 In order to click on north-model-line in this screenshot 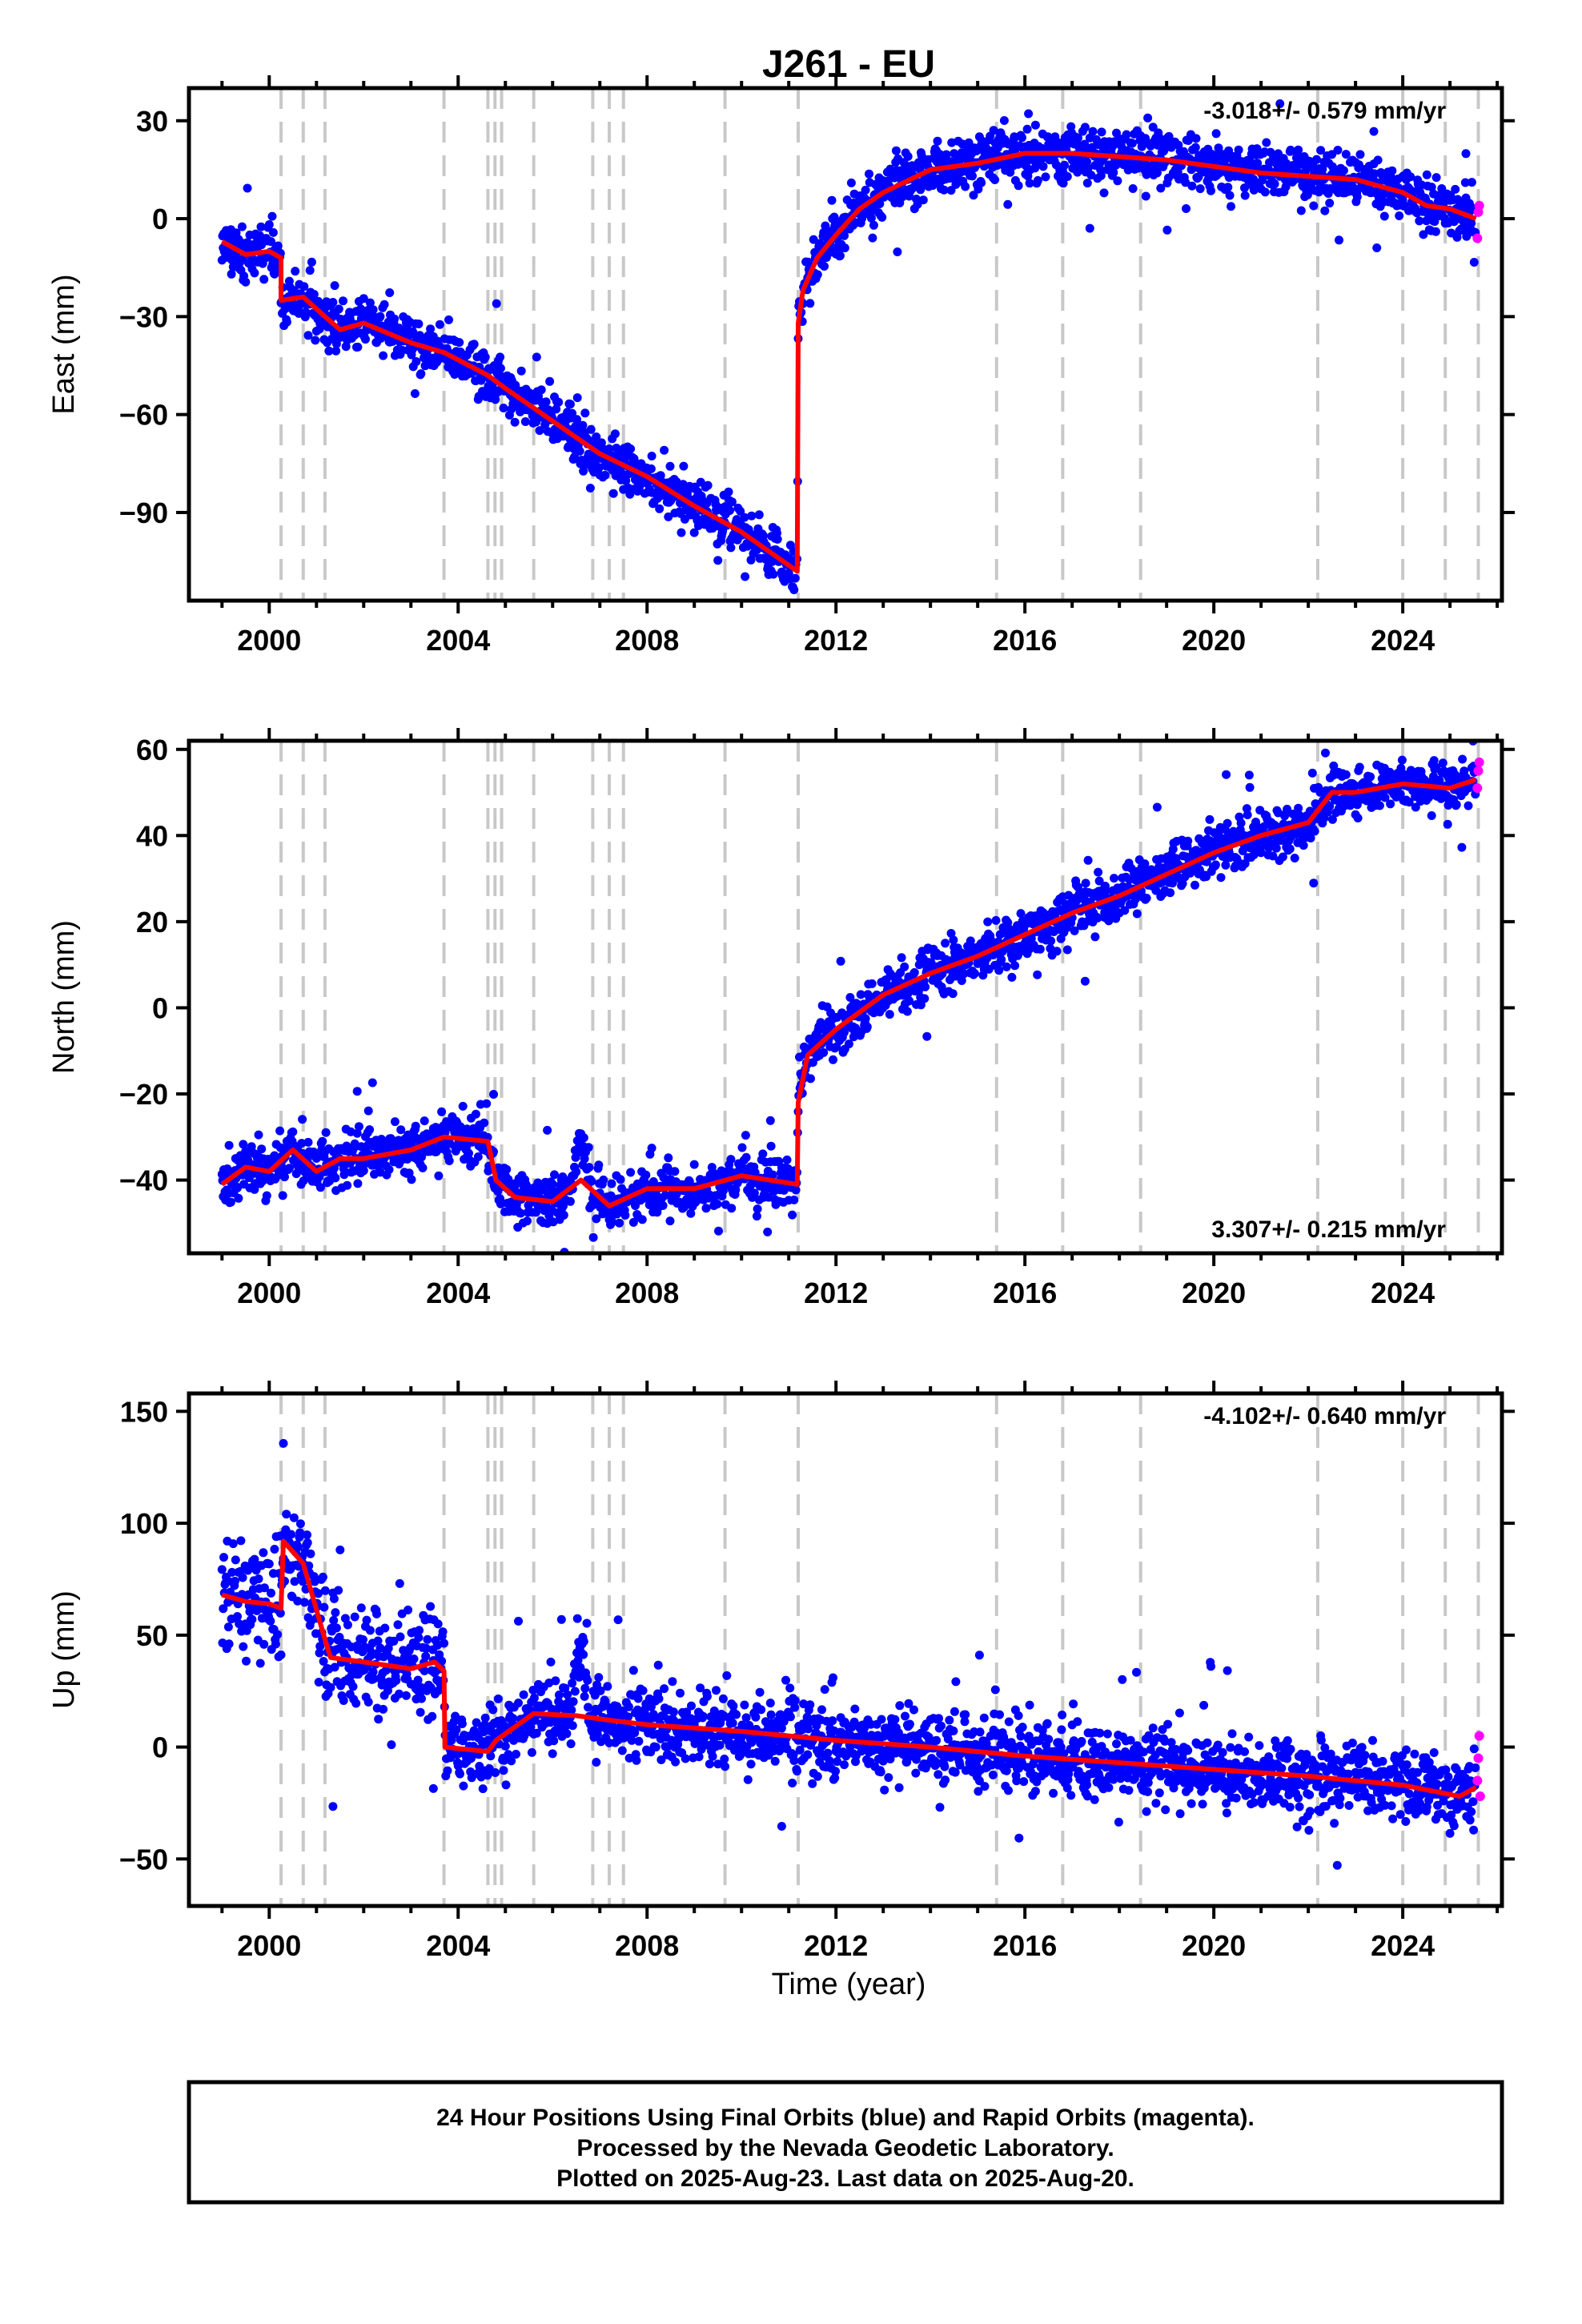, I will do `click(848, 992)`.